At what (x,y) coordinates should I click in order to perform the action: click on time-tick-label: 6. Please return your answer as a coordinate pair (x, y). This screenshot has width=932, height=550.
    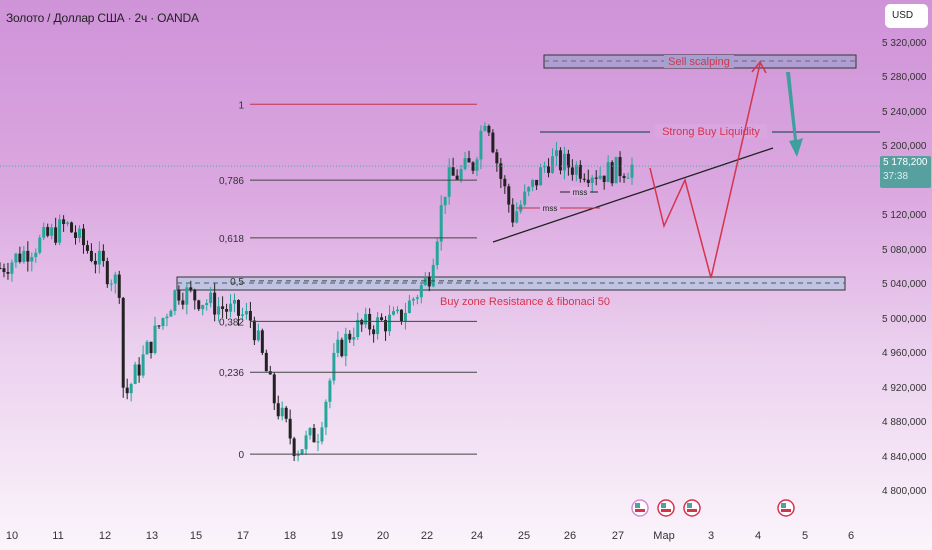
    Looking at the image, I should click on (851, 536).